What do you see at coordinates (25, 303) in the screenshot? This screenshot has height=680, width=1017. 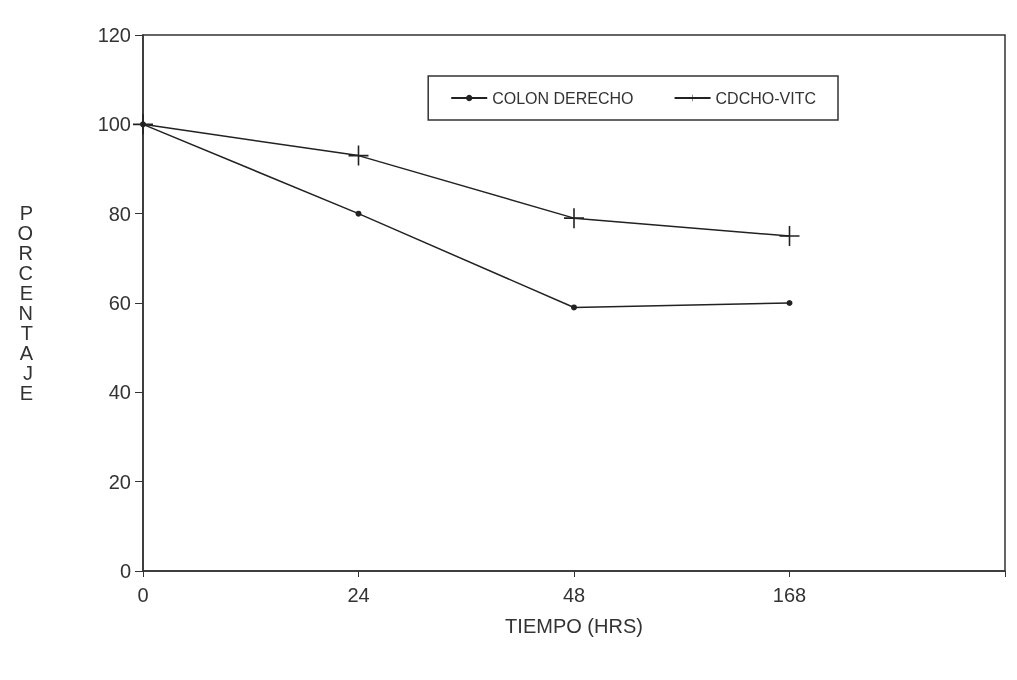 I see `text: PORCENTAJE` at bounding box center [25, 303].